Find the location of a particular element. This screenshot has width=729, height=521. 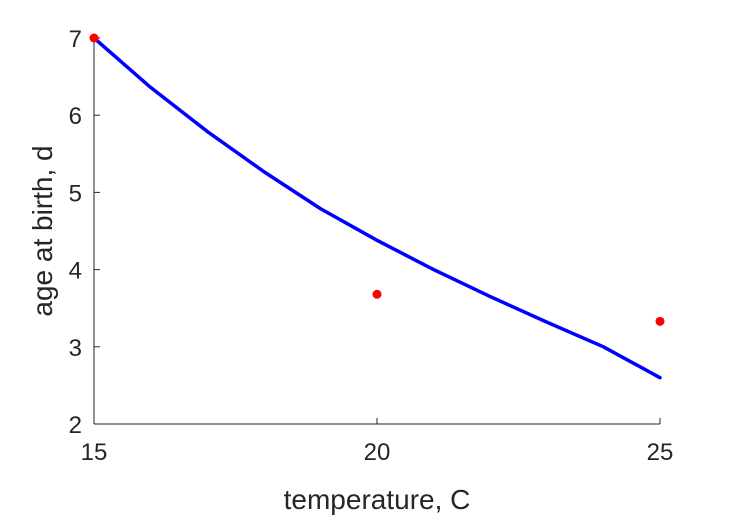

x-tick-label-2: 25 is located at coordinates (660, 452).